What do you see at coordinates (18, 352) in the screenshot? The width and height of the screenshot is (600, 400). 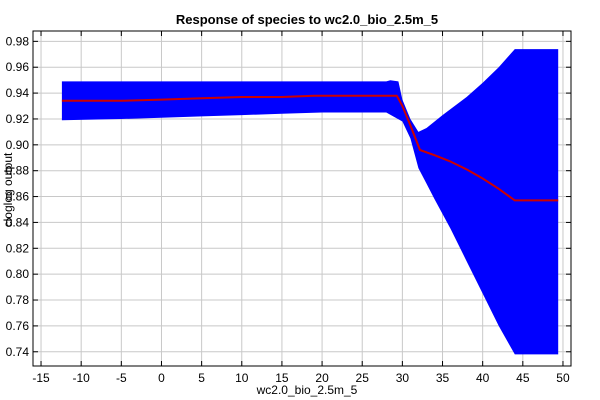 I see `y-tick-label: 0.74` at bounding box center [18, 352].